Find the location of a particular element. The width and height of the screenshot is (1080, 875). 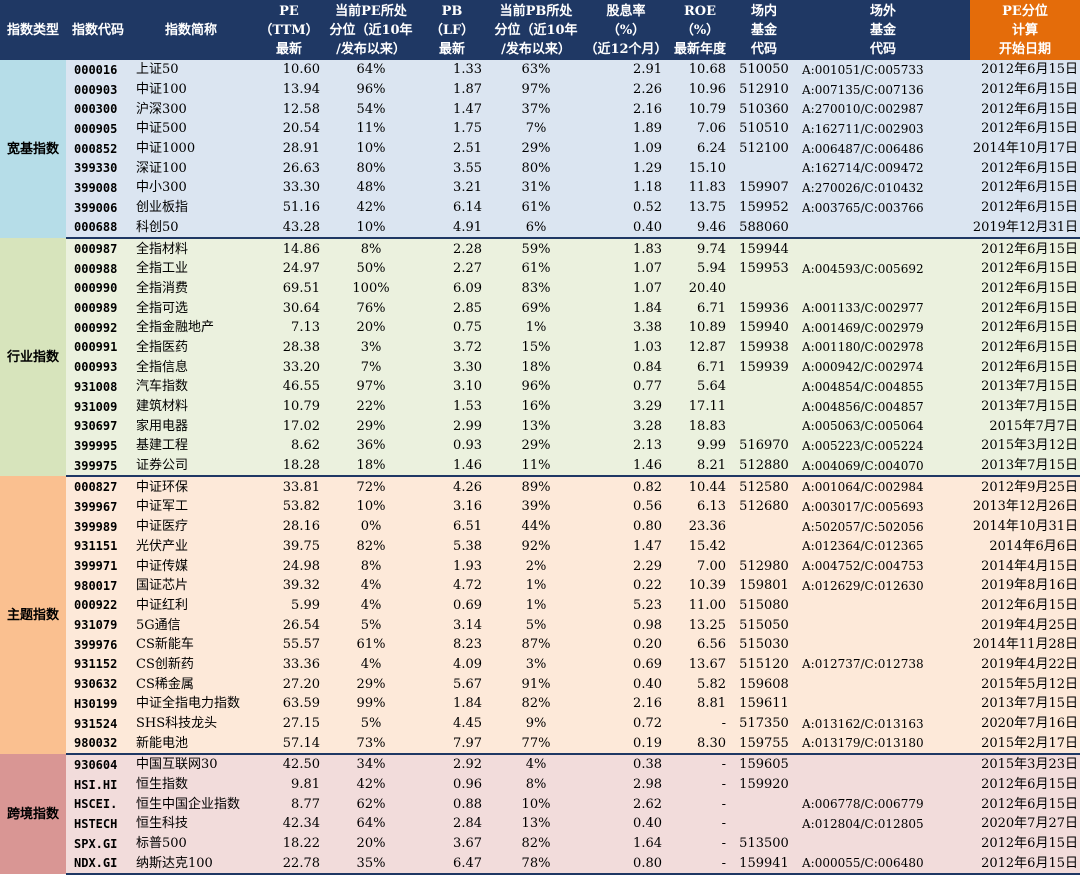

dividend-yield: 2.13 is located at coordinates (626, 446).